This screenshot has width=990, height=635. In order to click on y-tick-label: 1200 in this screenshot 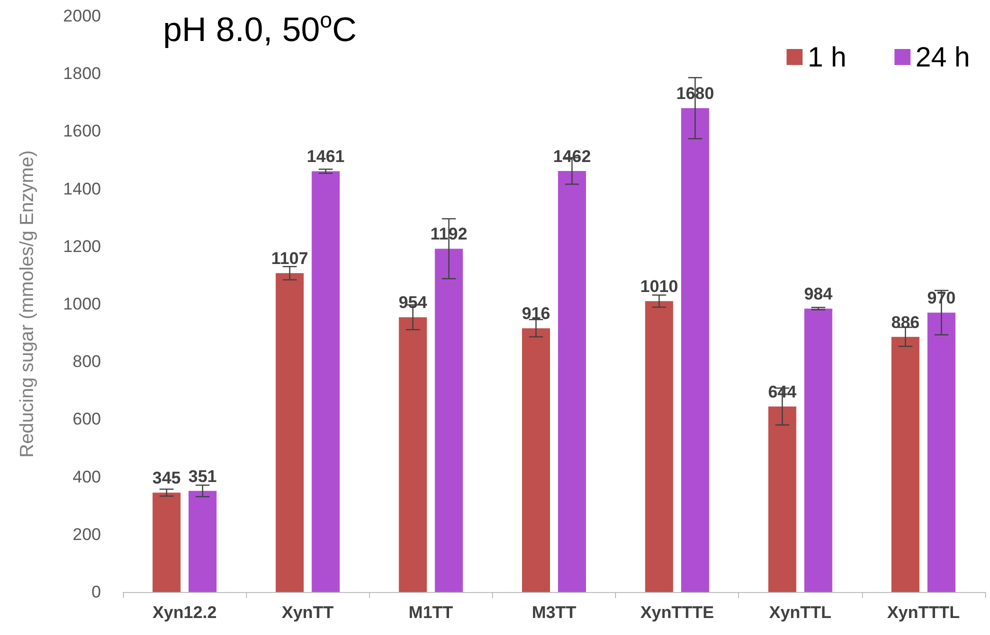, I will do `click(82, 246)`.